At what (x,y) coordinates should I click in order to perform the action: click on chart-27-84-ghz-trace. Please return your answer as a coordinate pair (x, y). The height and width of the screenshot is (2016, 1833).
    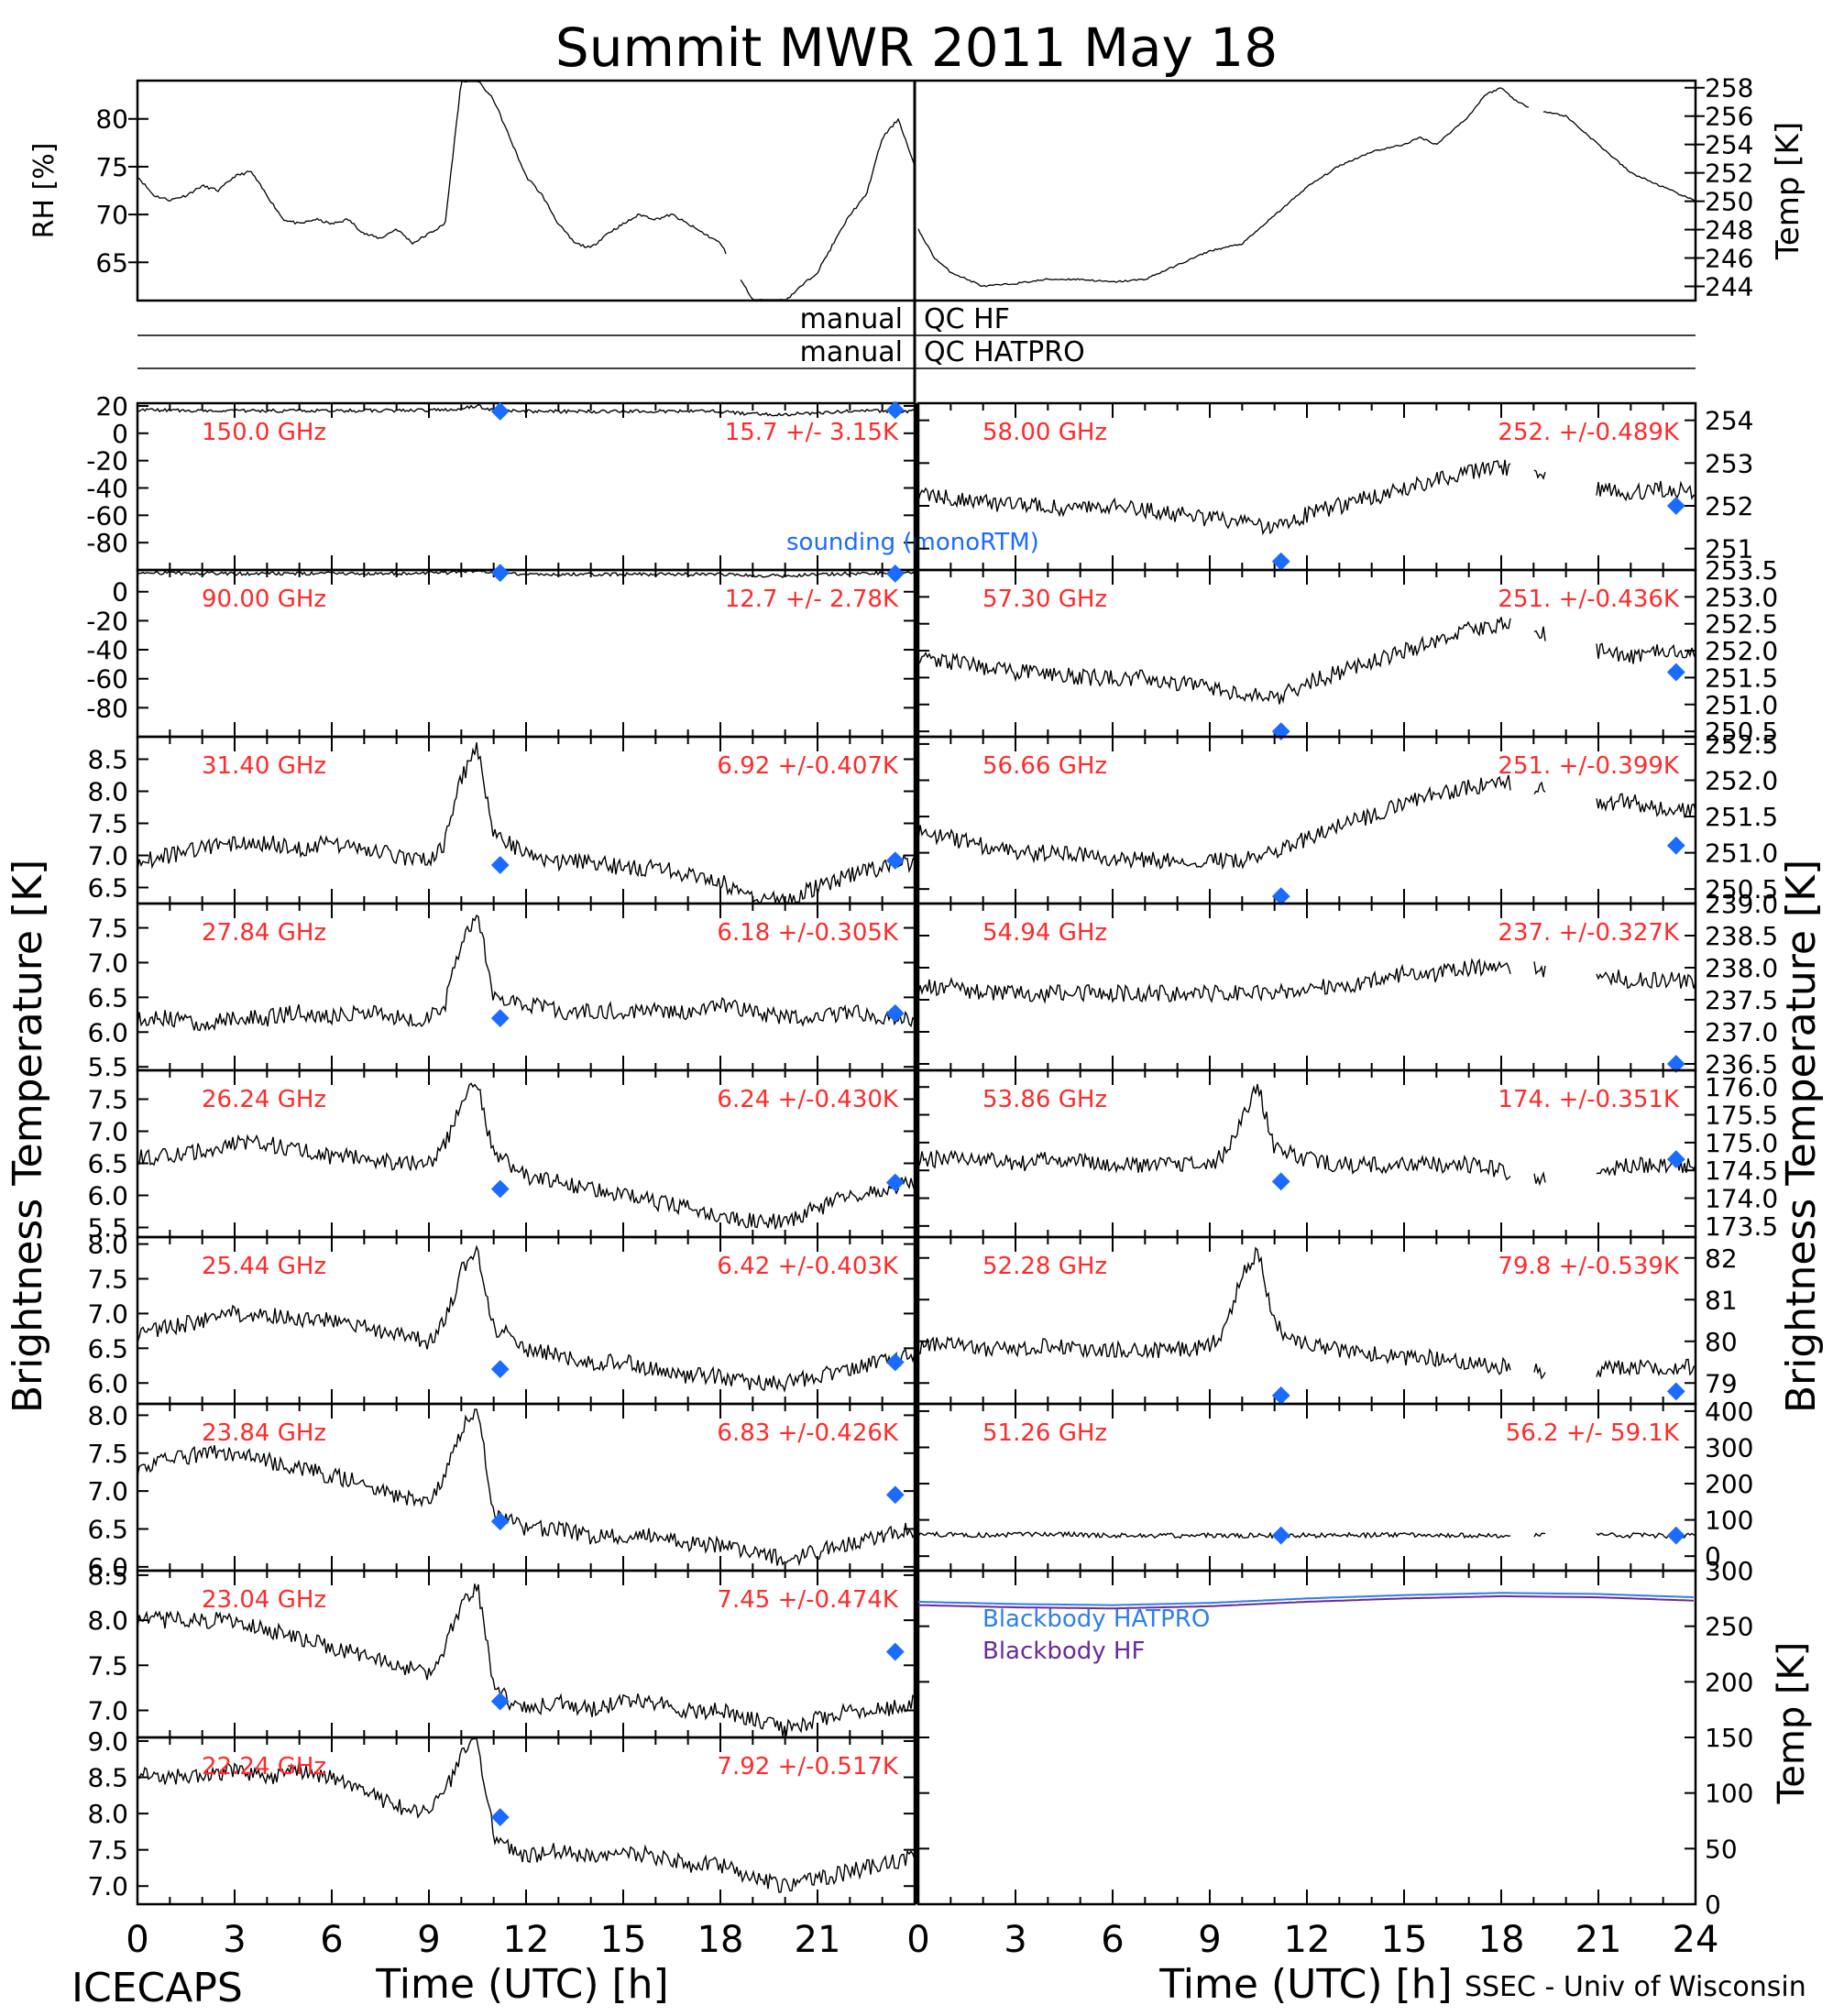
    Looking at the image, I should click on (526, 973).